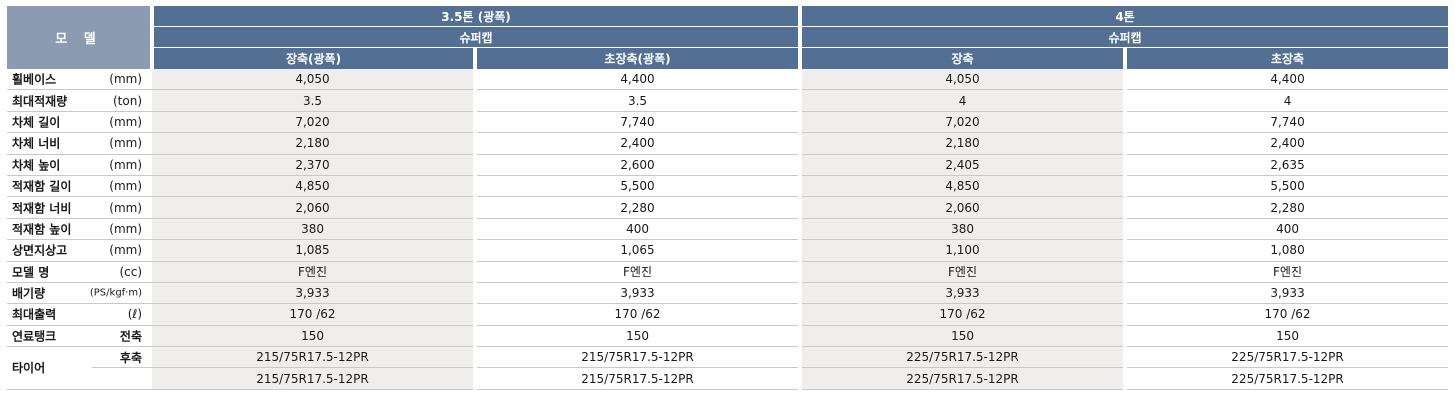  Describe the element at coordinates (314, 100) in the screenshot. I see `table-cell: 3.5` at that location.